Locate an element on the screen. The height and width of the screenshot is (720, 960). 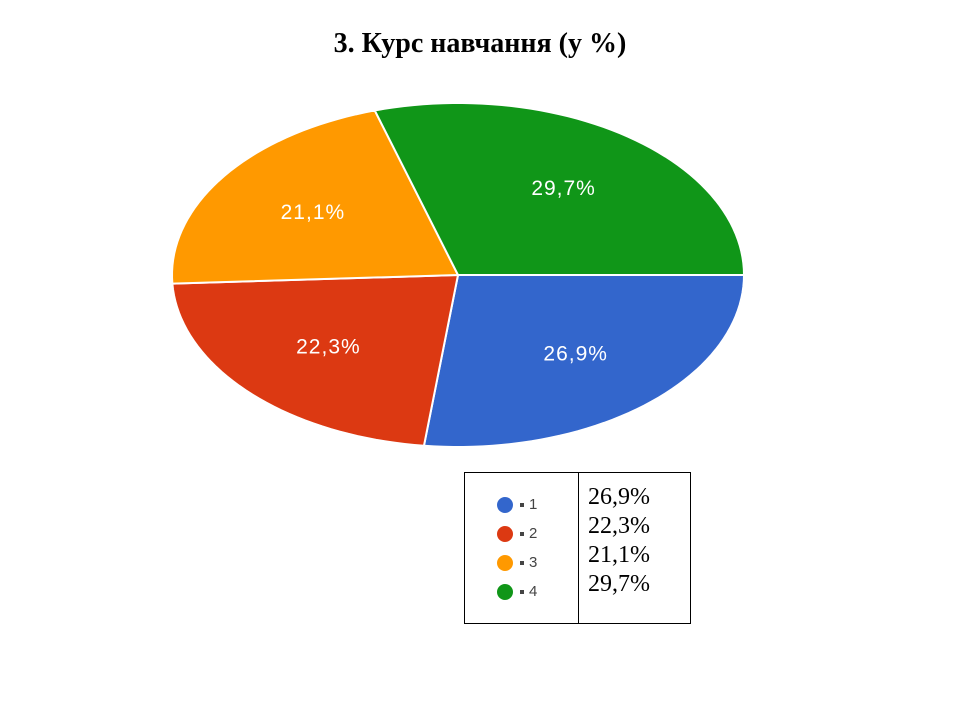
slice-label-4: 29,7% is located at coordinates (563, 188).